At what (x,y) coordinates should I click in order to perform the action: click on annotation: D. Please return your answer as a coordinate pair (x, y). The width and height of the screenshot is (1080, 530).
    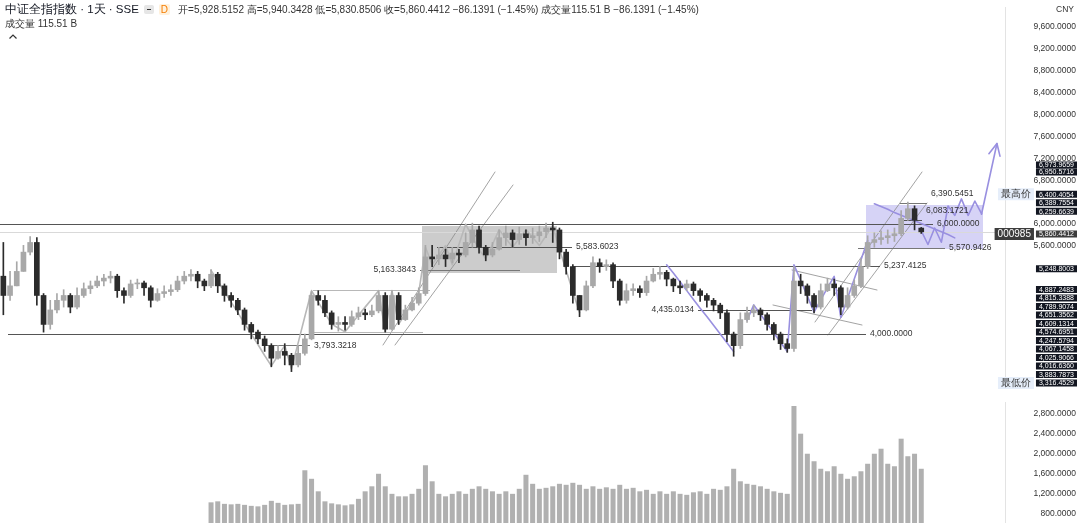
    Looking at the image, I should click on (164, 9).